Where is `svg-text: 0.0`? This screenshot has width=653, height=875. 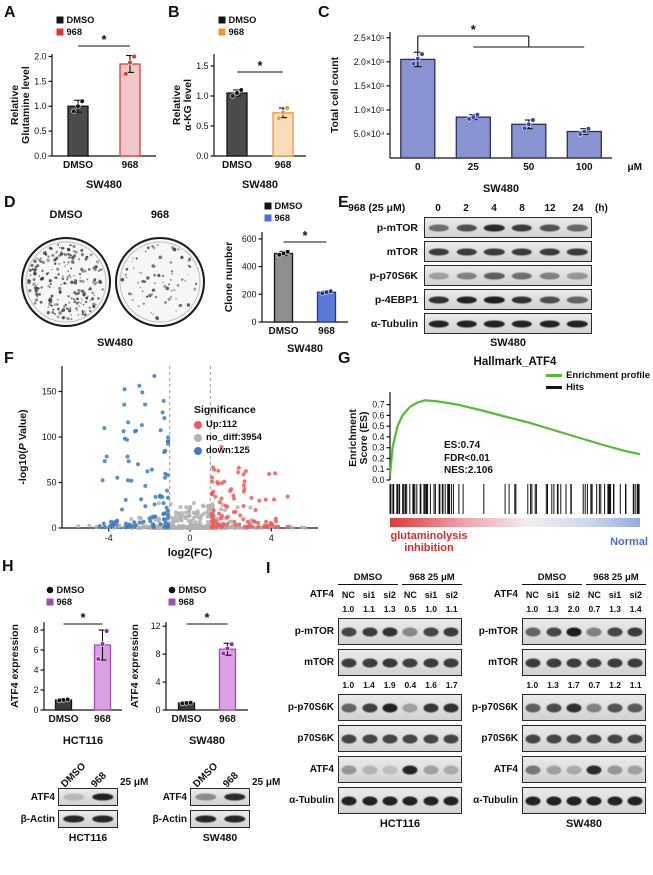 svg-text: 0.0 is located at coordinates (378, 480).